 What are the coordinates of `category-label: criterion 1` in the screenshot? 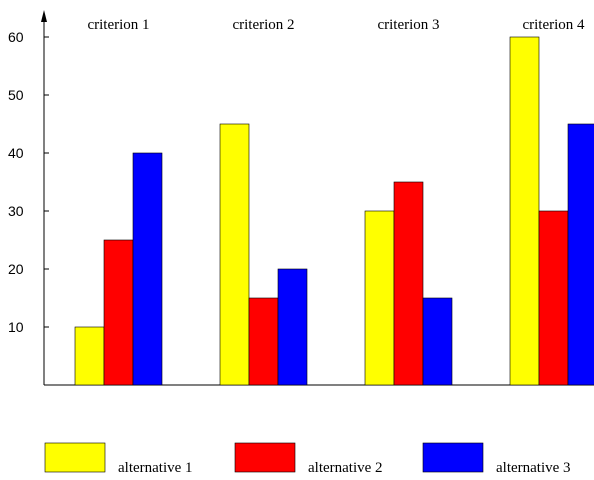 It's located at (118, 25).